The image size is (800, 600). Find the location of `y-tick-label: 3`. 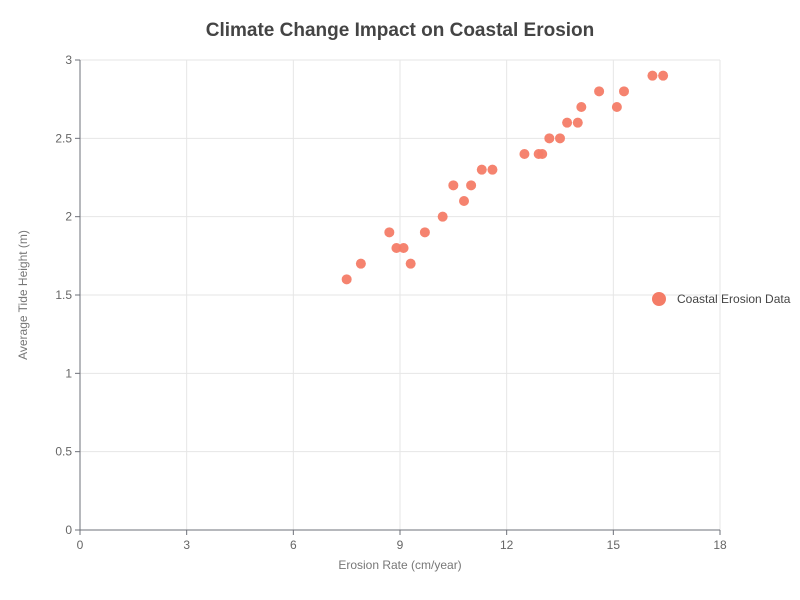

y-tick-label: 3 is located at coordinates (68, 60).